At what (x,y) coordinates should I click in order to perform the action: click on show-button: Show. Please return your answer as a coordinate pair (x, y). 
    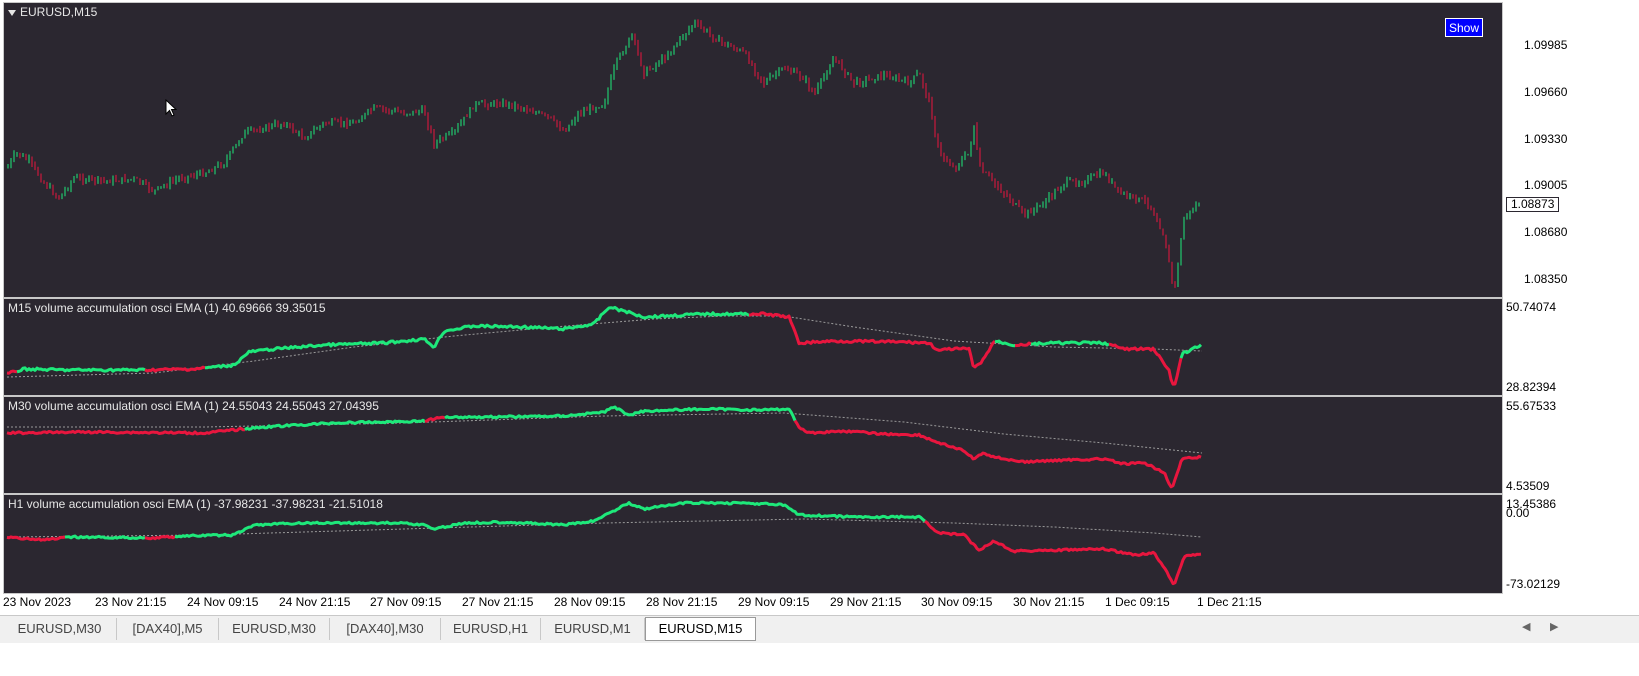
    Looking at the image, I should click on (1464, 27).